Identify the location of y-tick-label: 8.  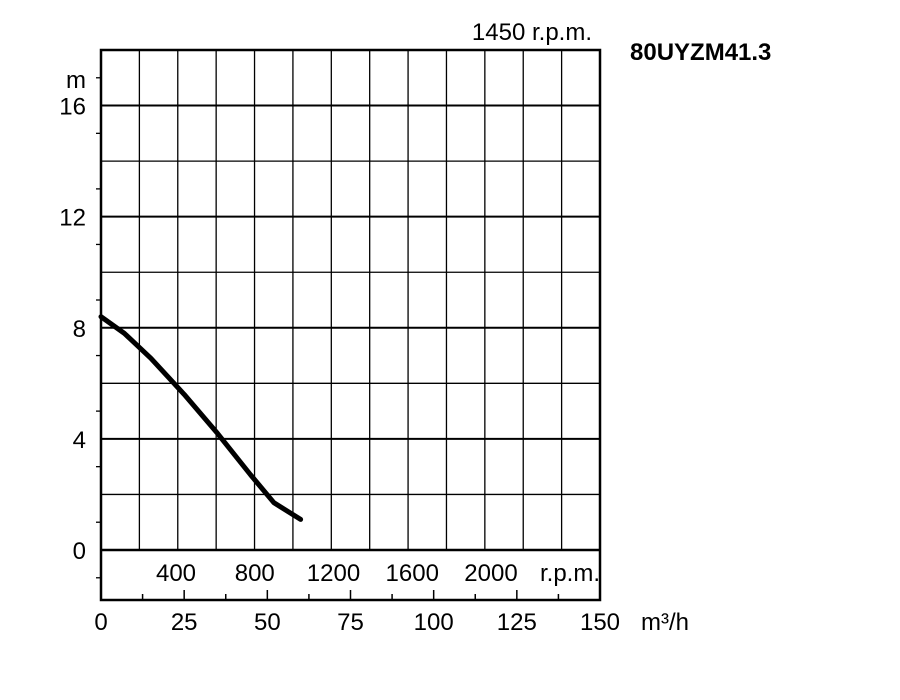
(79, 329).